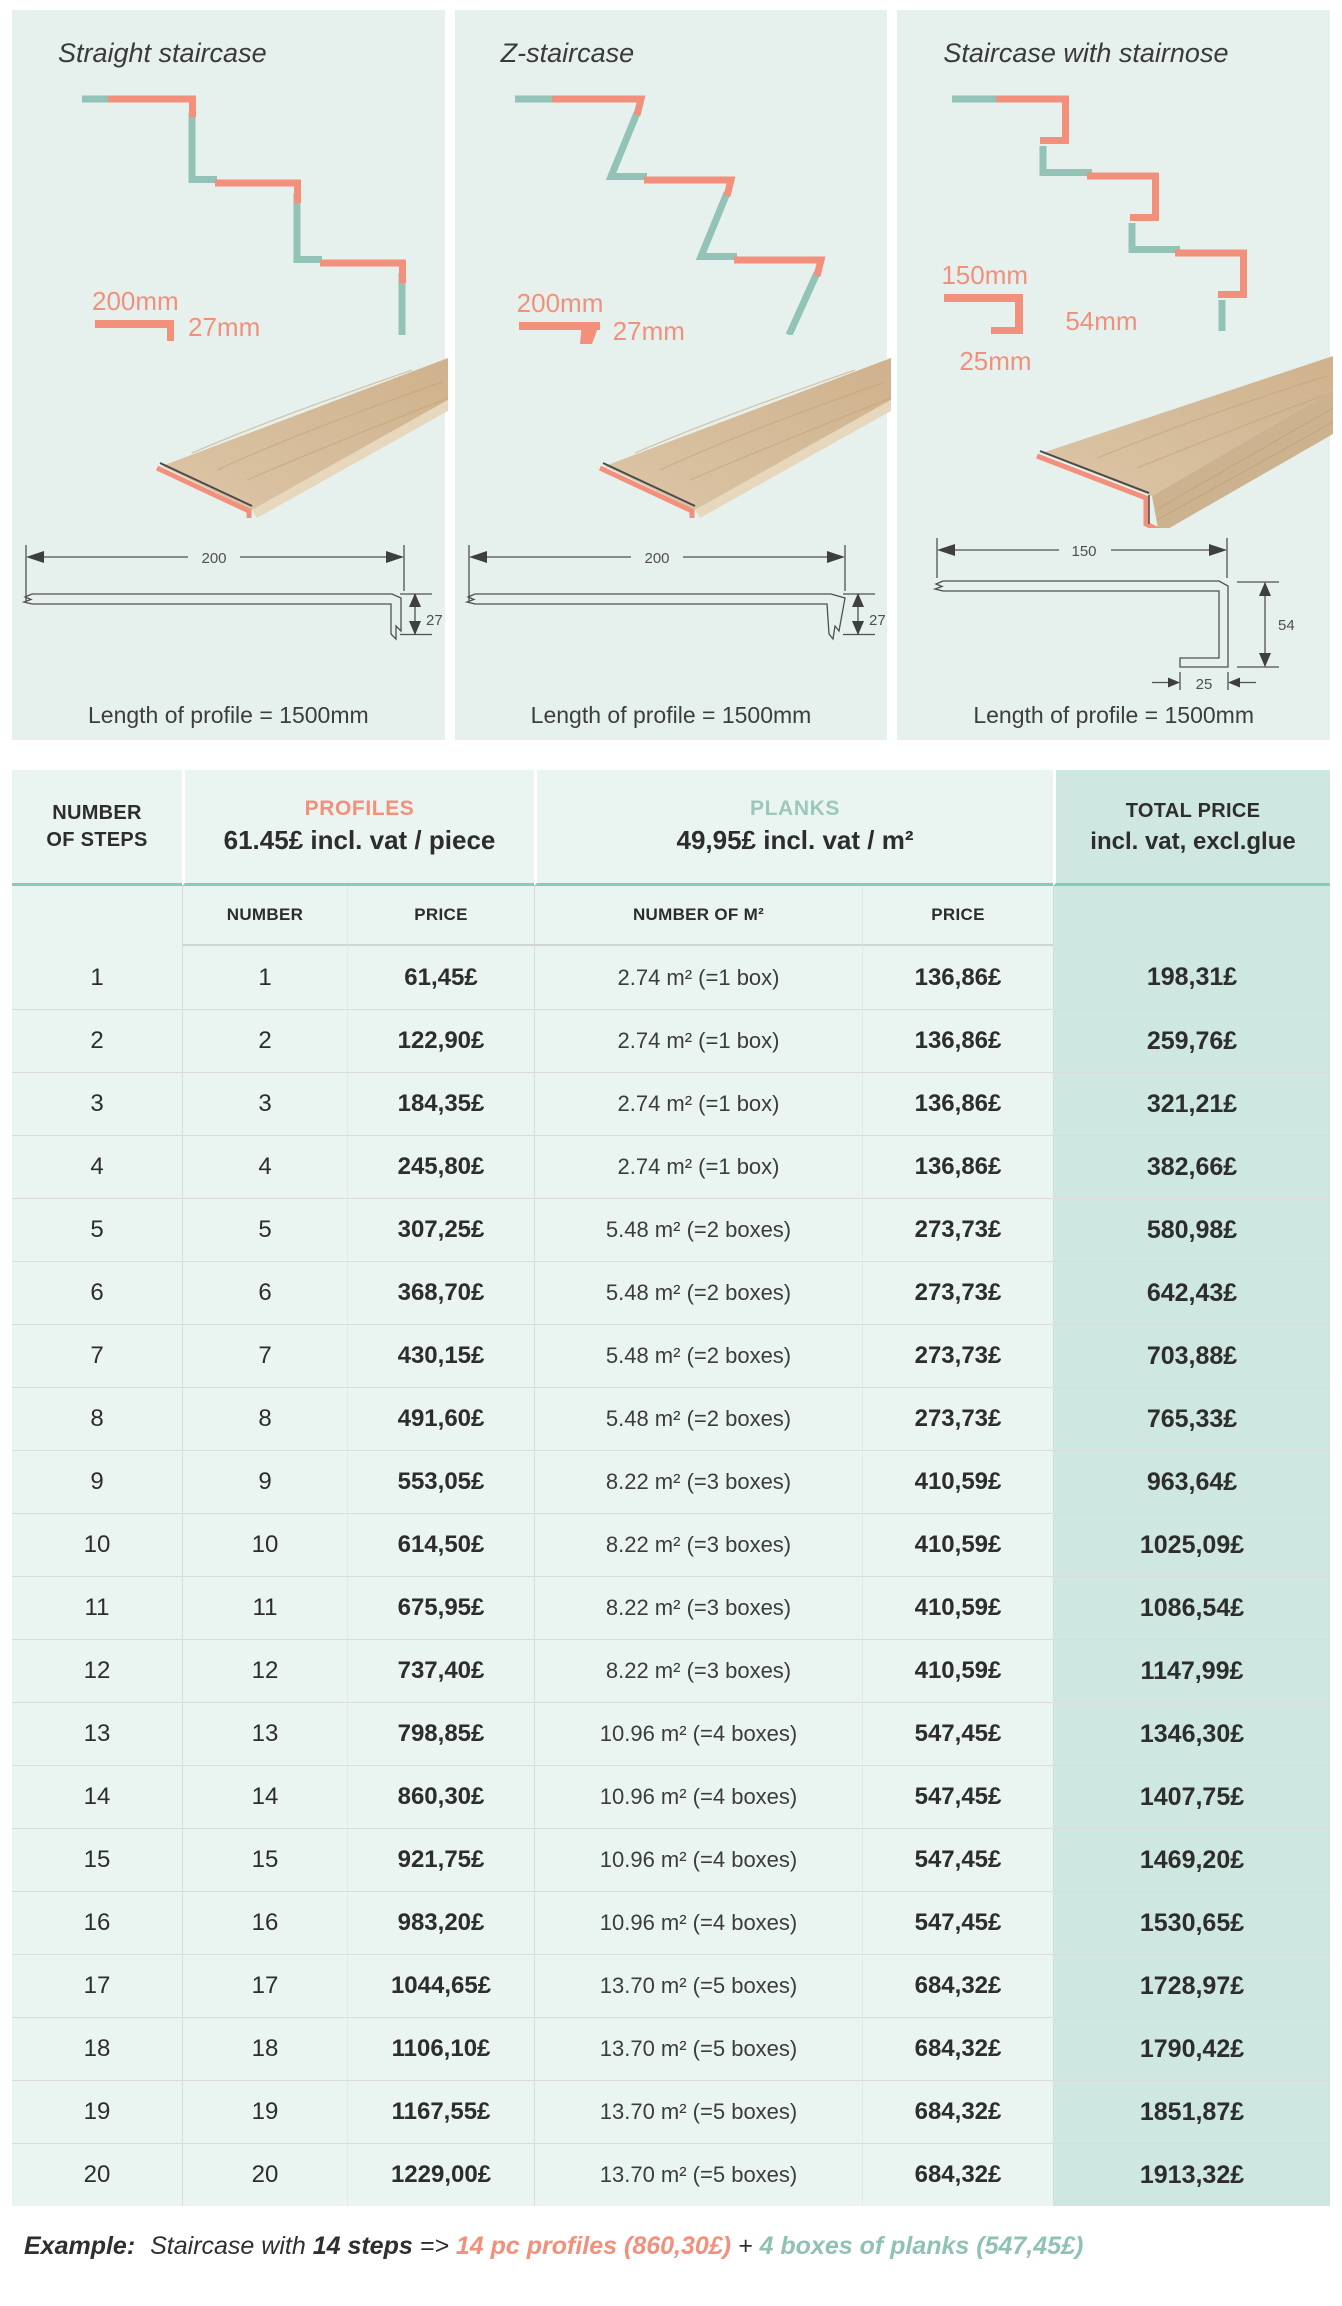  Describe the element at coordinates (1191, 916) in the screenshot. I see `subheader-empty-total` at that location.